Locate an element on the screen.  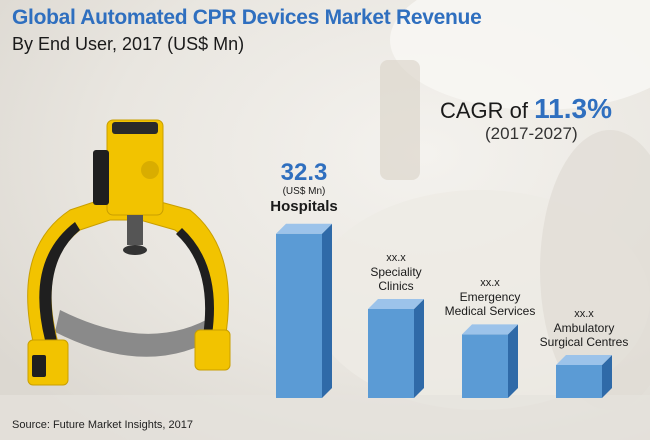
data-label: 32.3 is located at coordinates (304, 172).